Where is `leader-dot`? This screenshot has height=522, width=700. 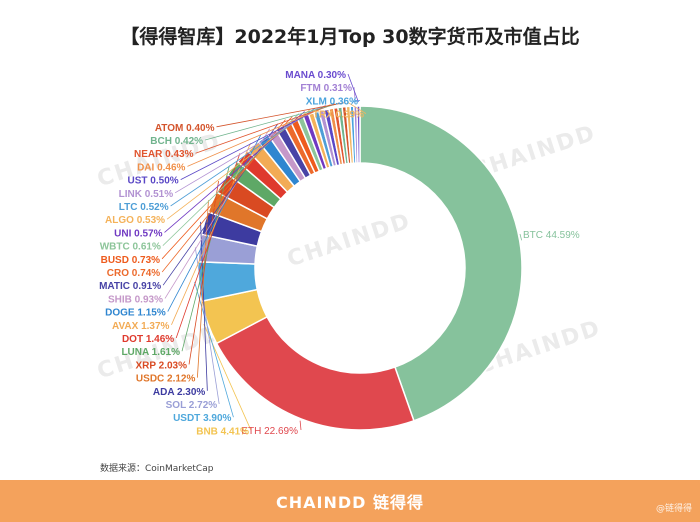
leader-dot is located at coordinates (208, 246).